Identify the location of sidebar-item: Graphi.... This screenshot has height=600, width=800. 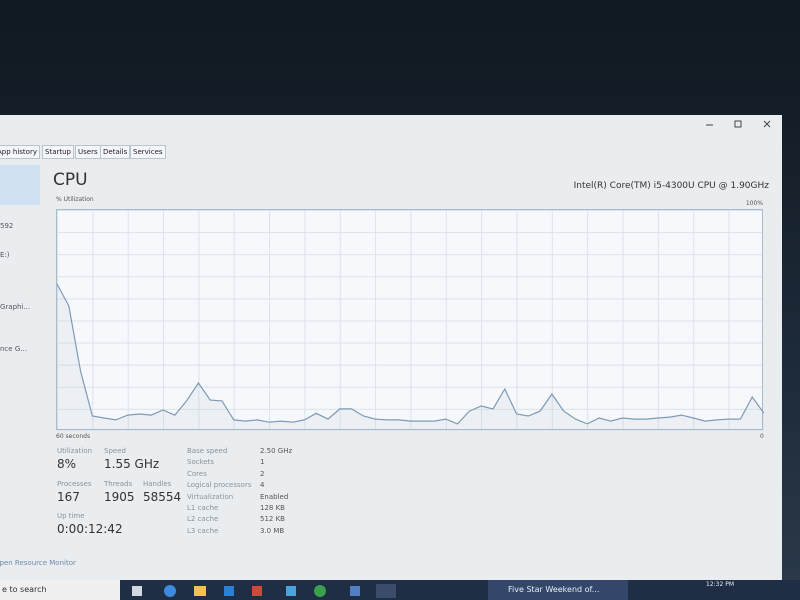
(15, 307).